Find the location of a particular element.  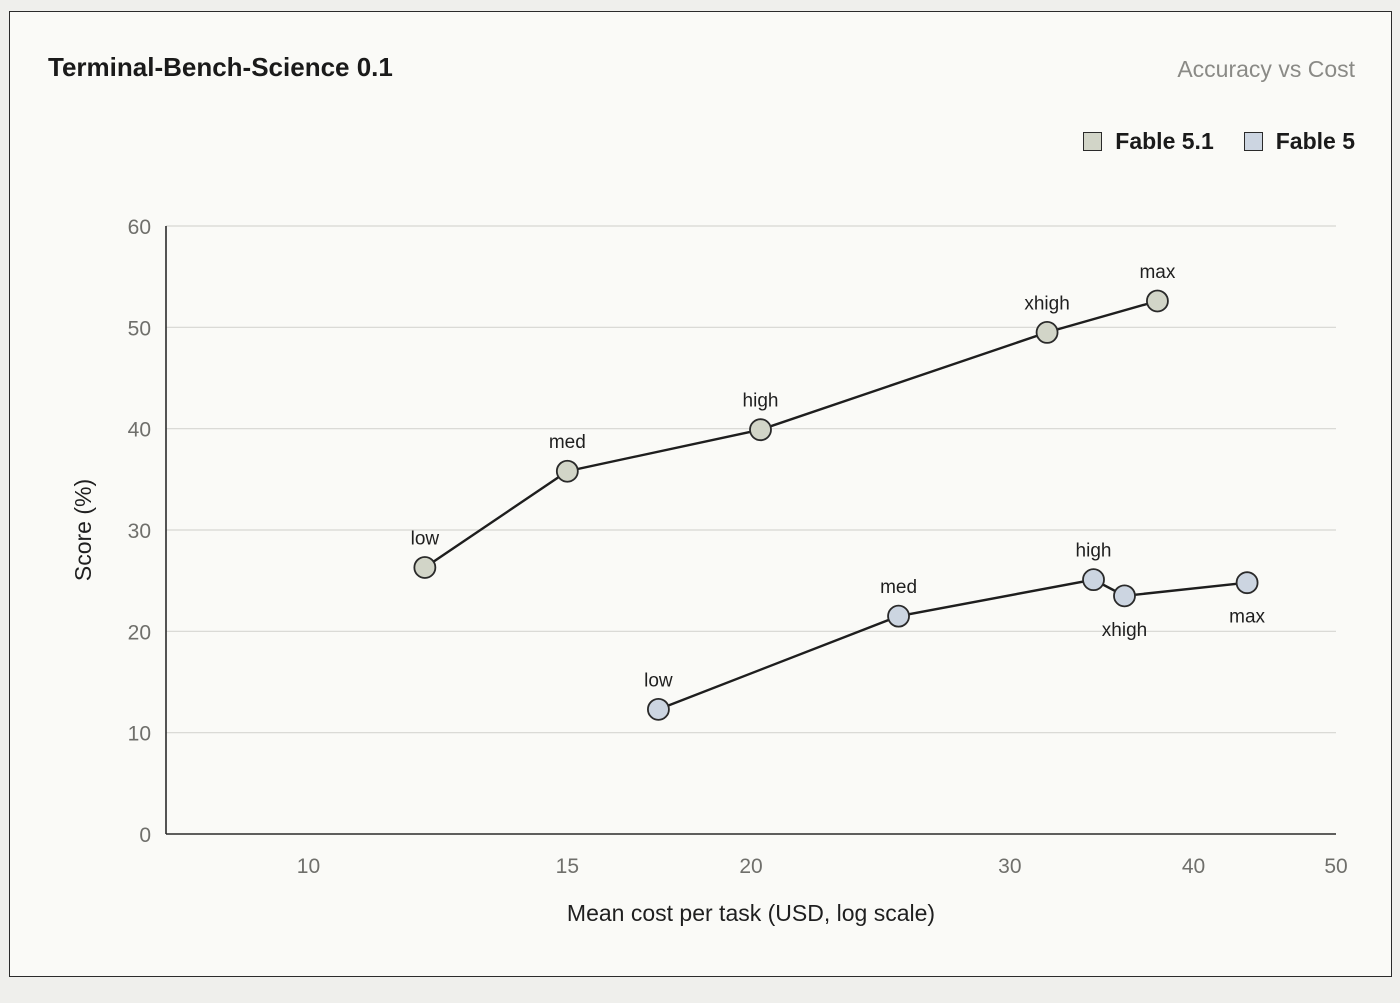

y-tick-label-30: 30 is located at coordinates (139, 531).